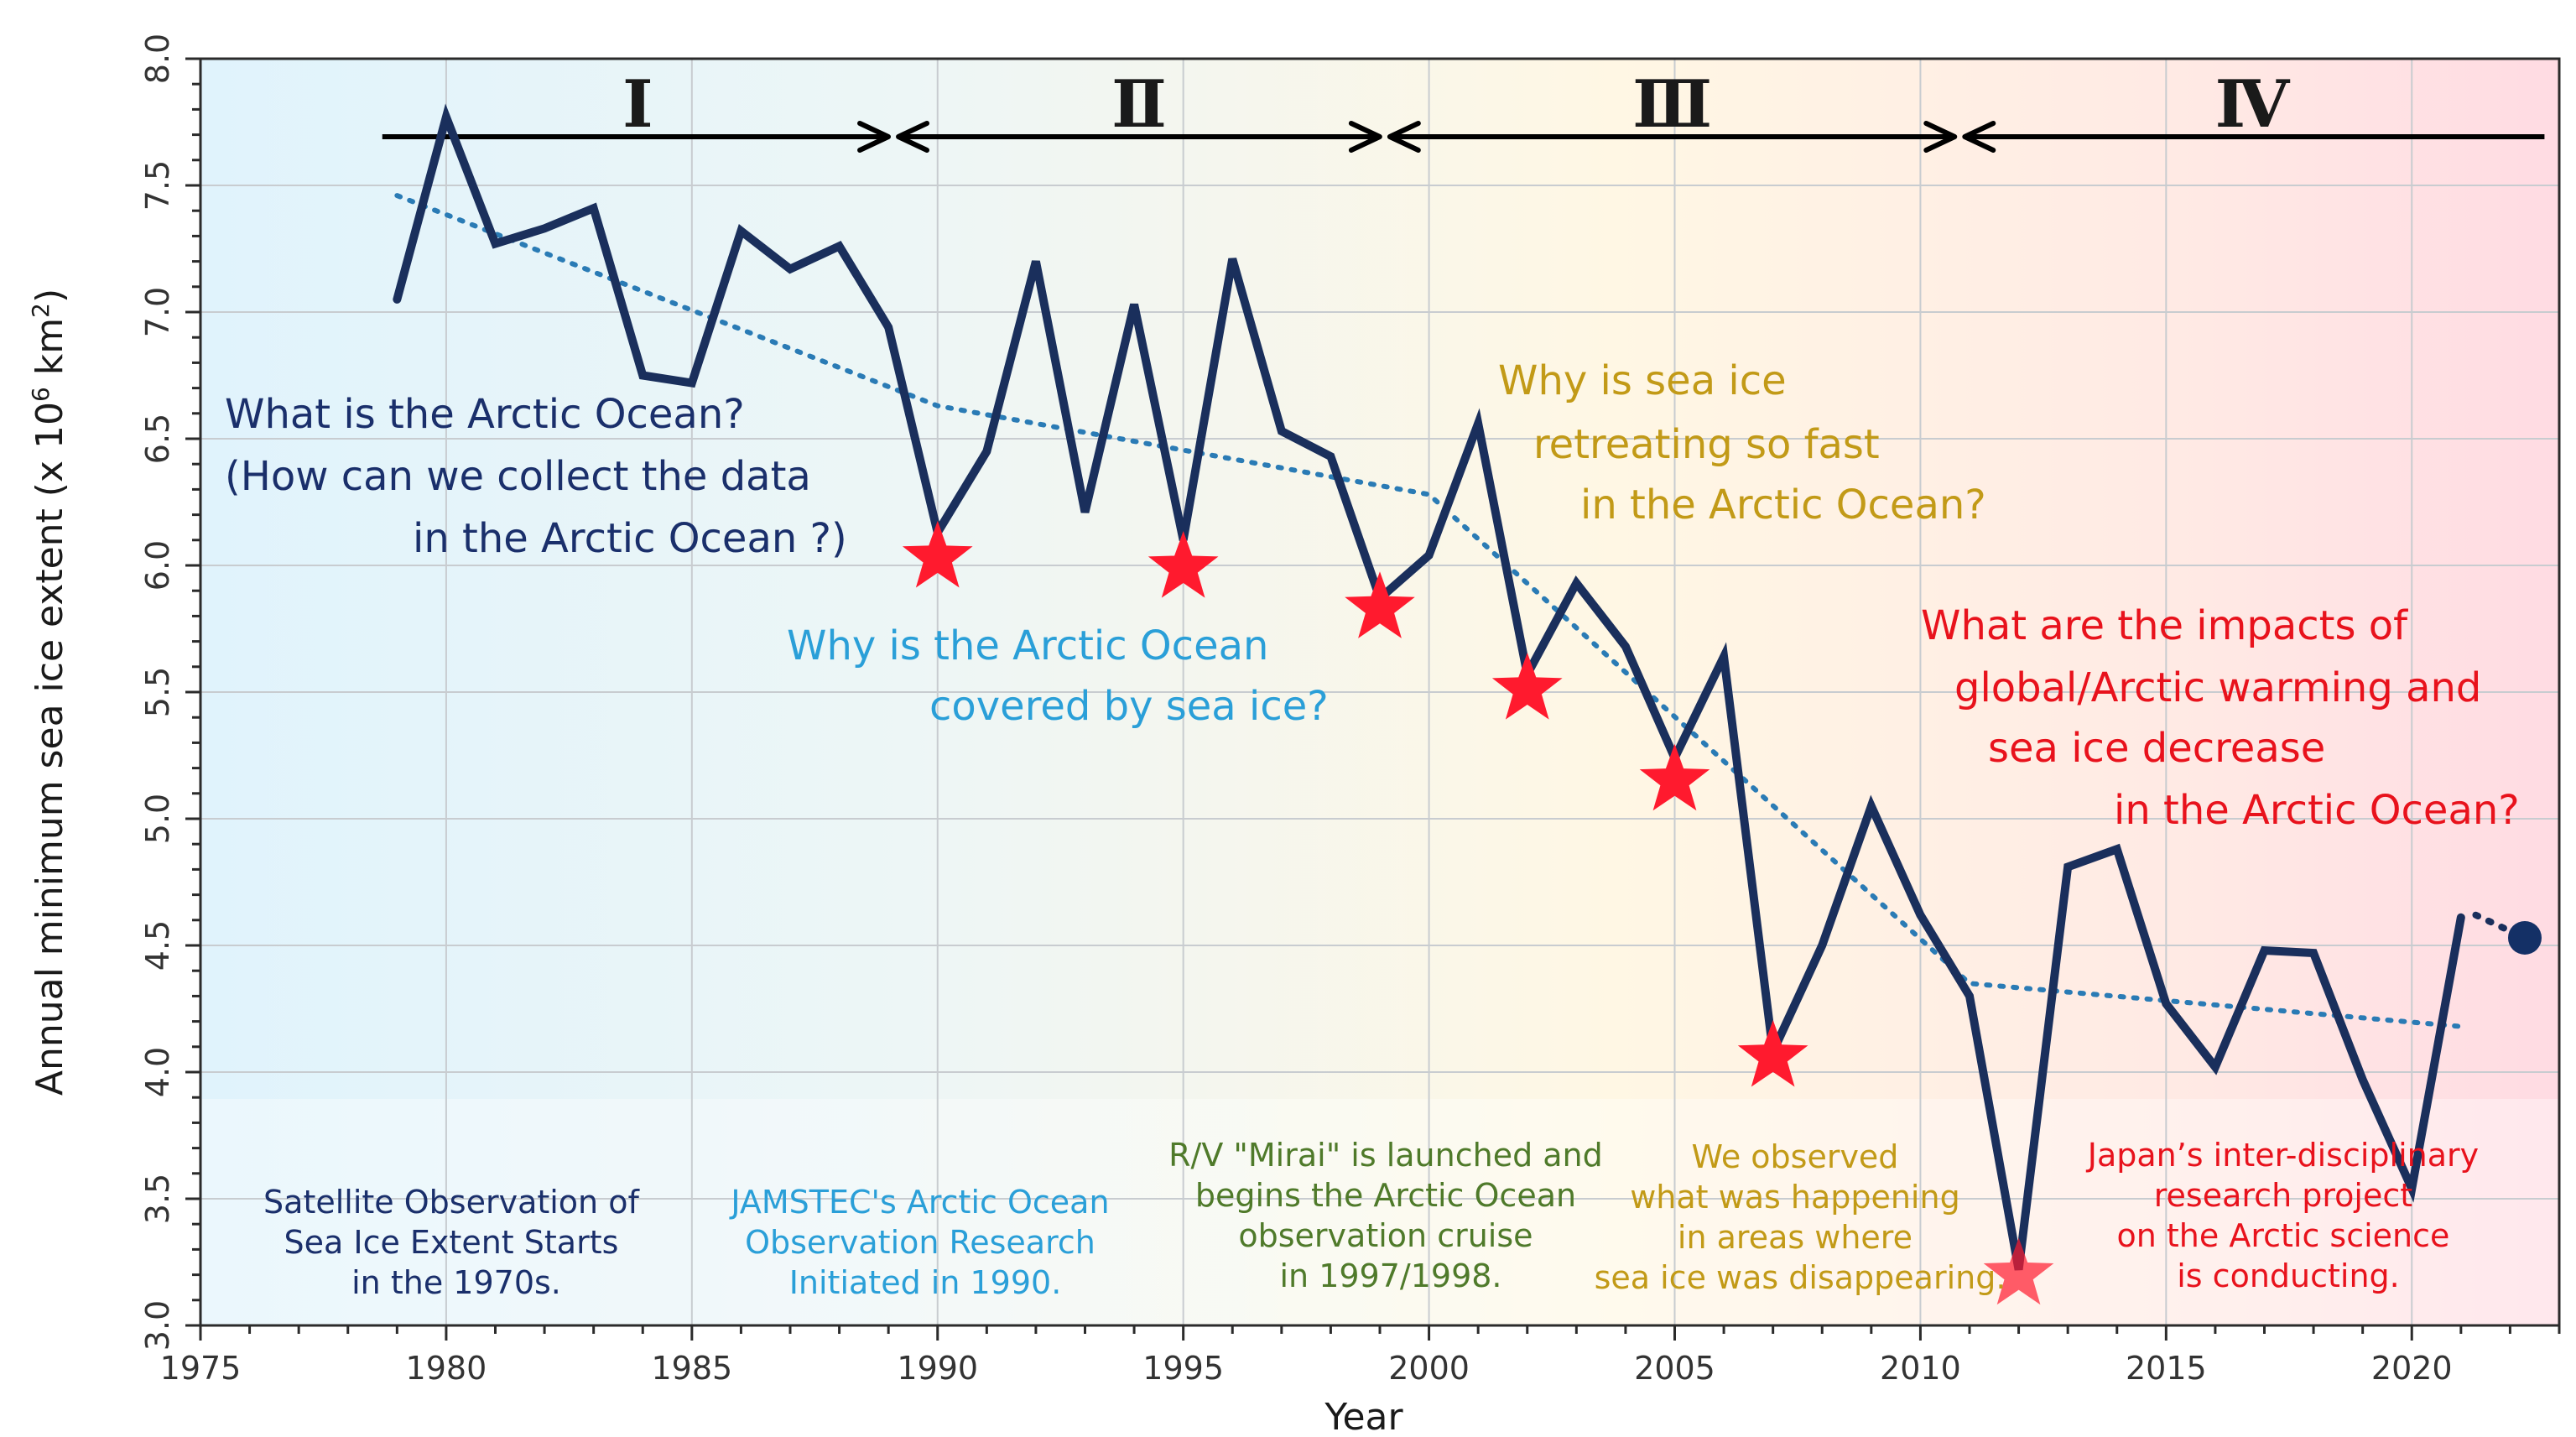 The image size is (2576, 1437). I want to click on extension-marker, so click(2507, 933).